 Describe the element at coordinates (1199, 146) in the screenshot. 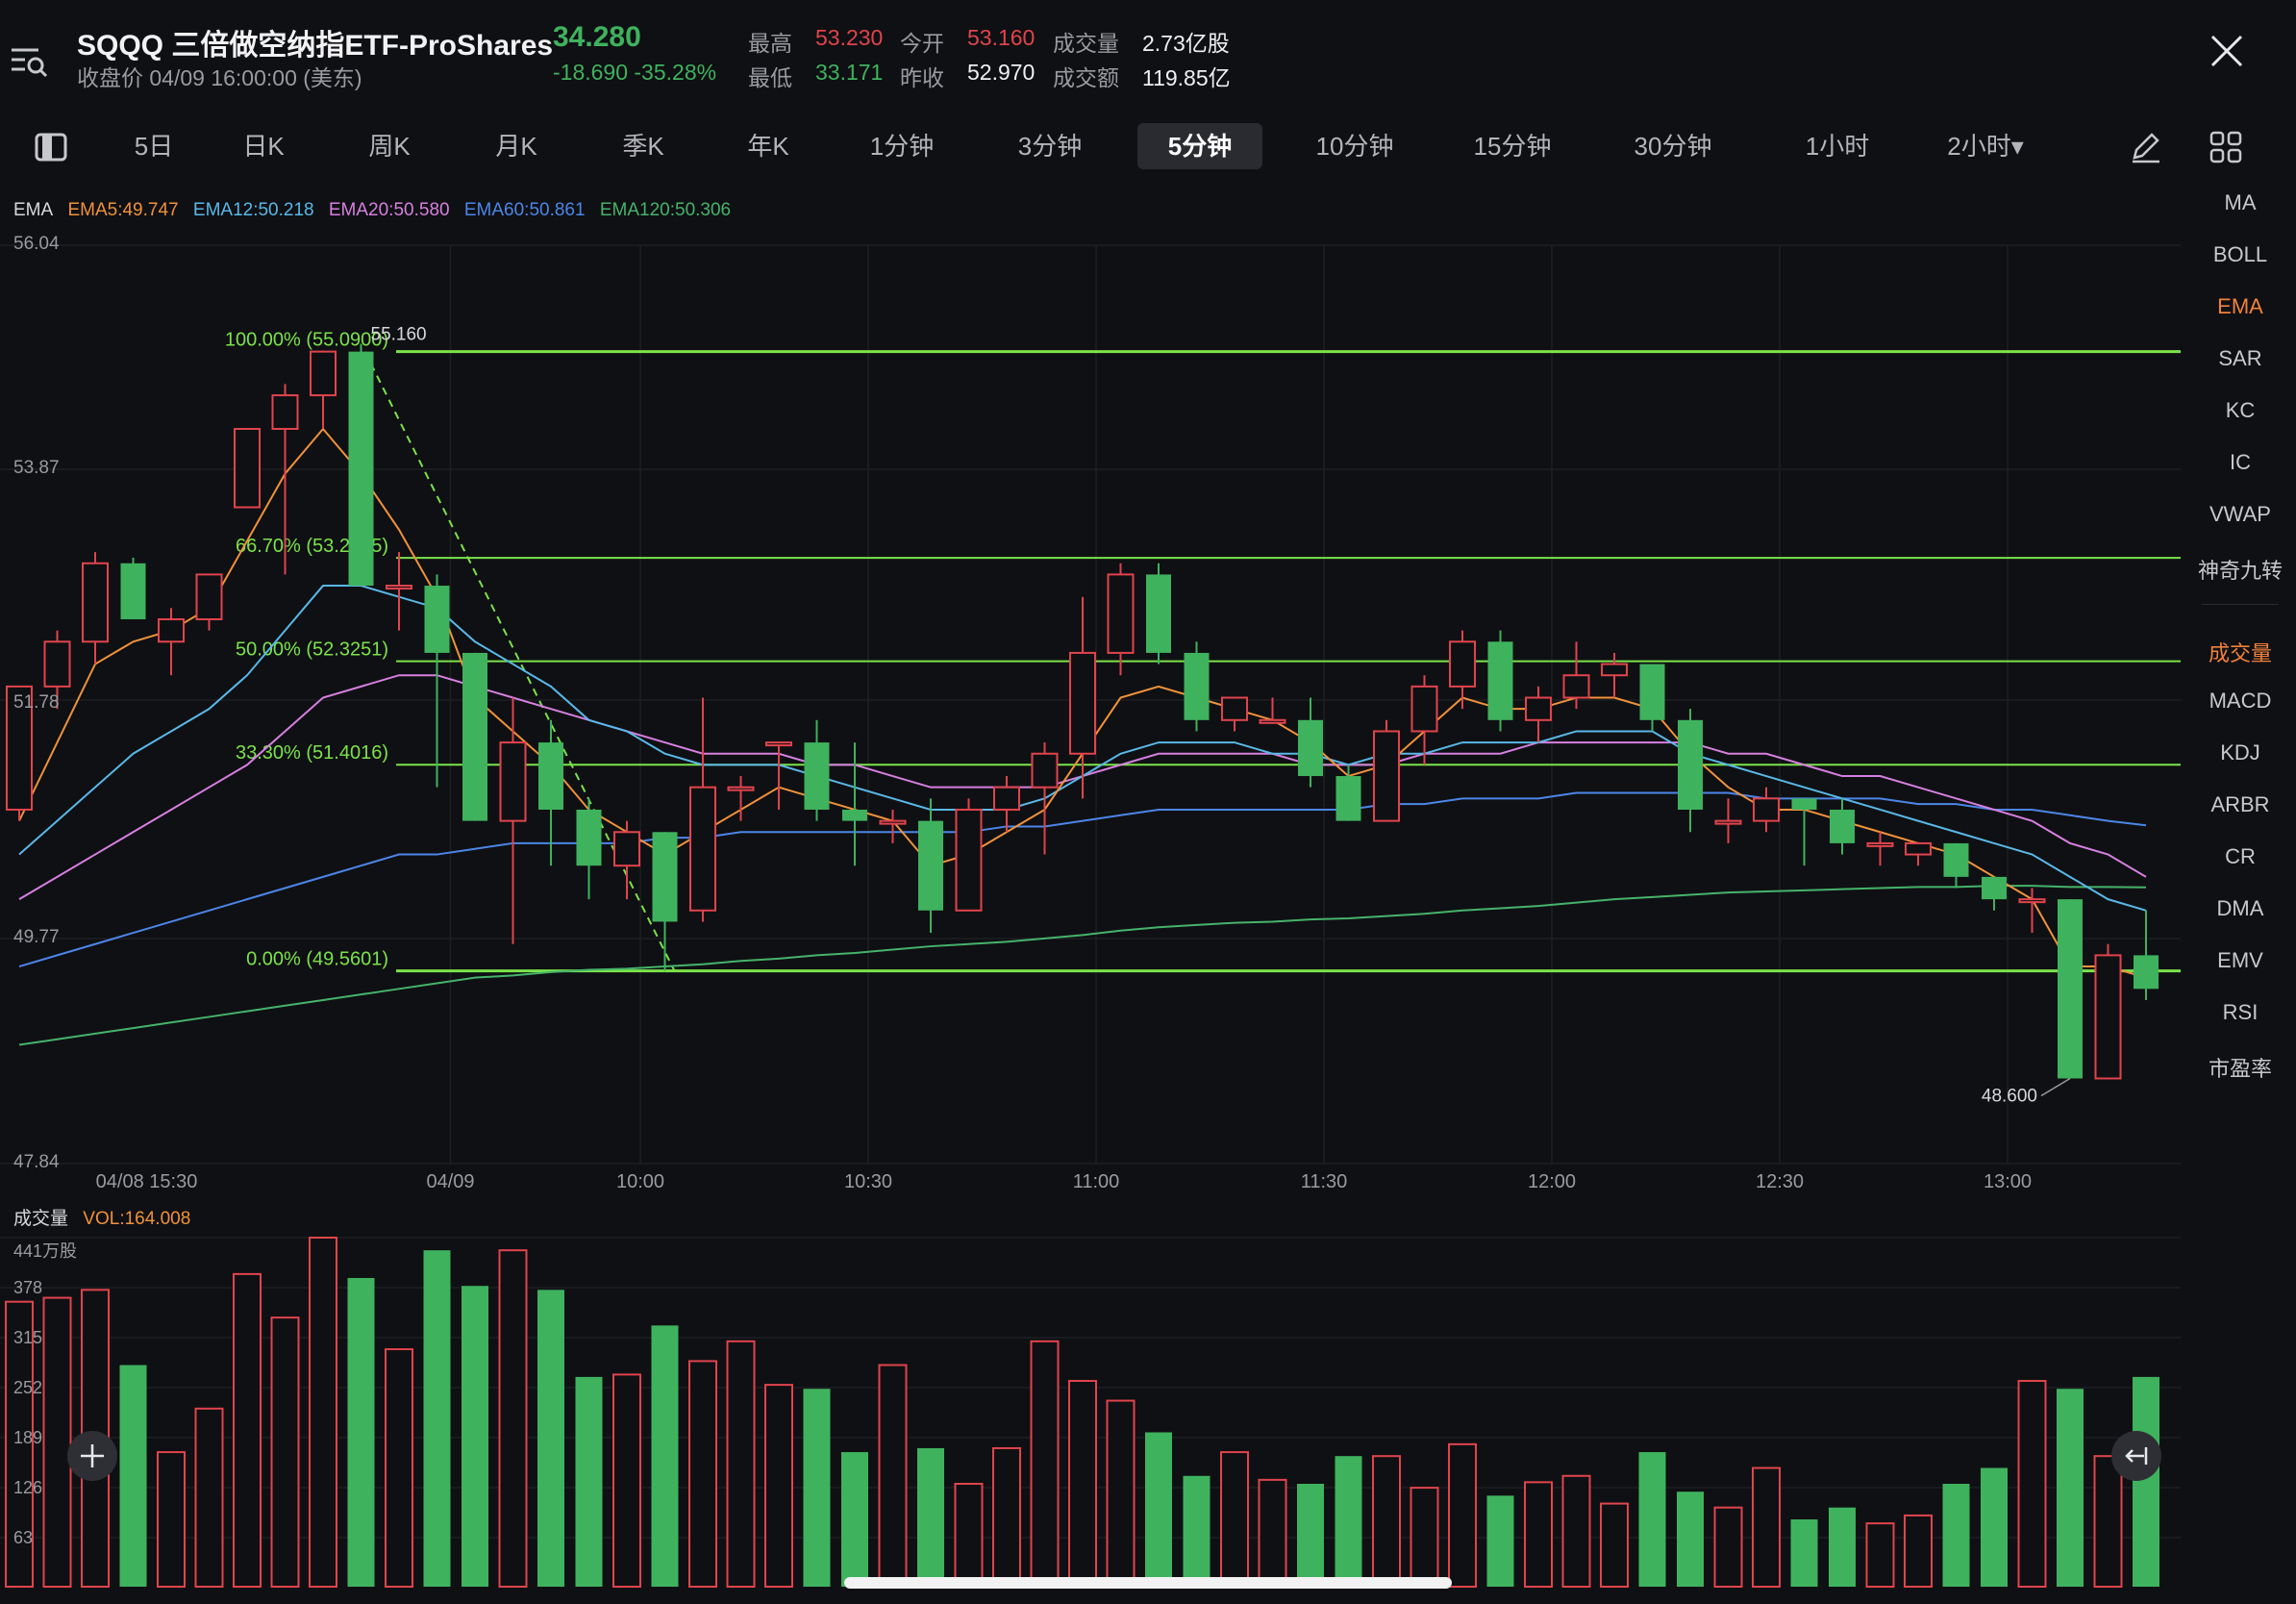

I see `tab-8: 5分钟` at that location.